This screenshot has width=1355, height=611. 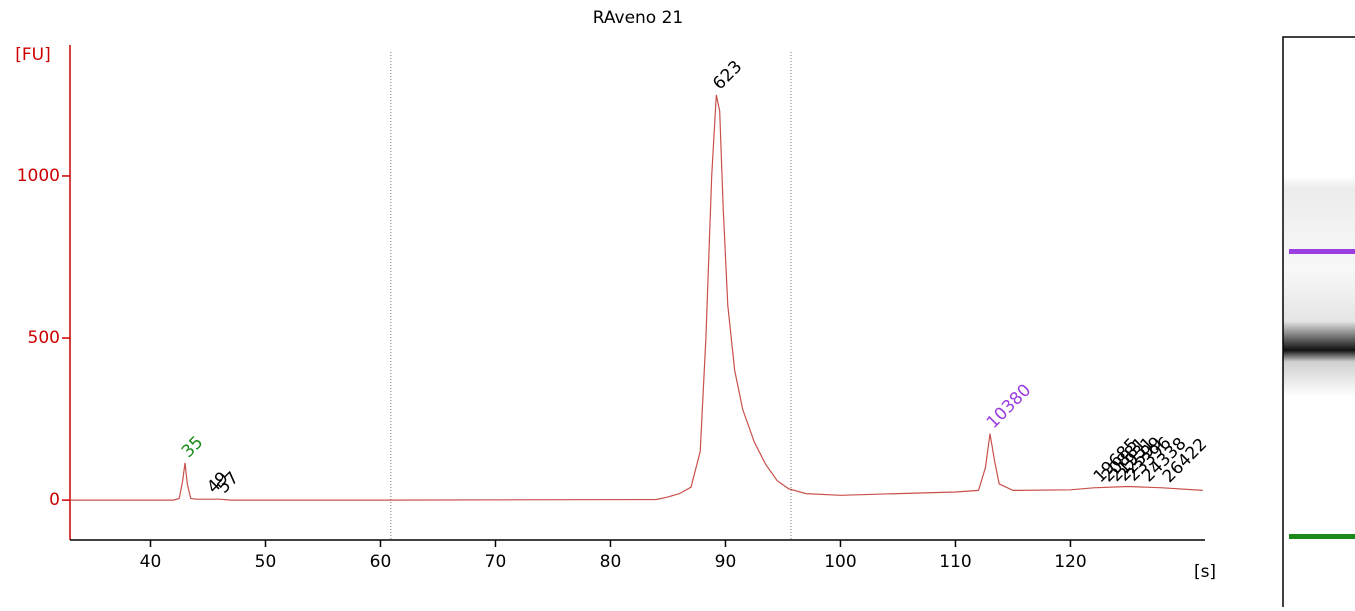 What do you see at coordinates (38, 176) in the screenshot?
I see `y-tick-label: 1000` at bounding box center [38, 176].